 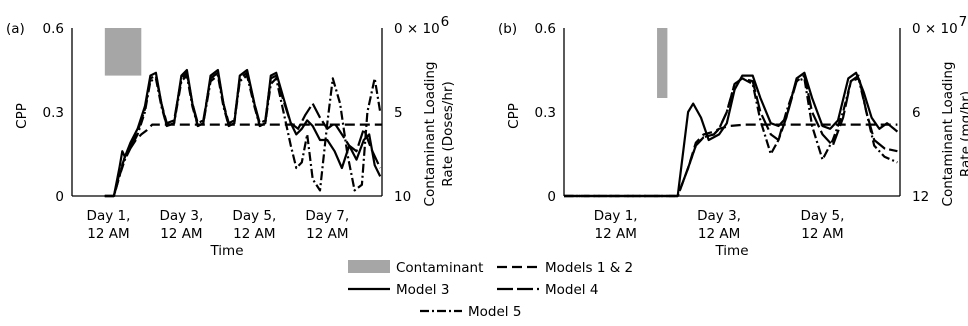 What do you see at coordinates (589, 268) in the screenshot?
I see `legend-label: Models 1 & 2` at bounding box center [589, 268].